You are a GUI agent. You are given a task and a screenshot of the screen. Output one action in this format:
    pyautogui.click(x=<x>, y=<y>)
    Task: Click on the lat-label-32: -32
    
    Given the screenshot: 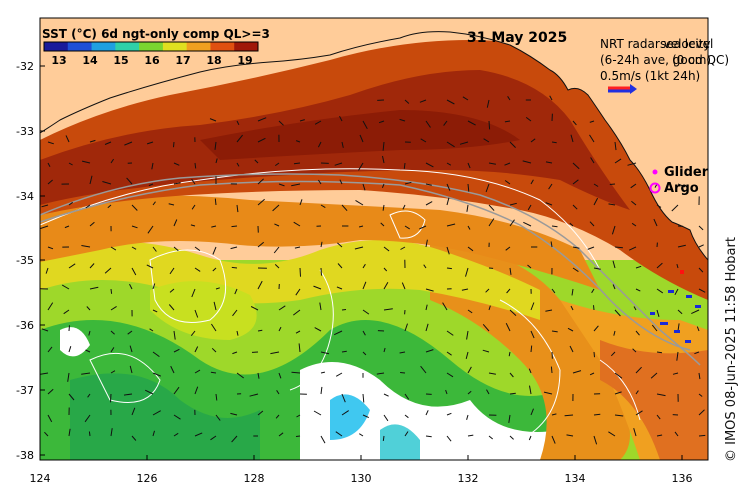 What is the action you would take?
    pyautogui.click(x=25, y=66)
    